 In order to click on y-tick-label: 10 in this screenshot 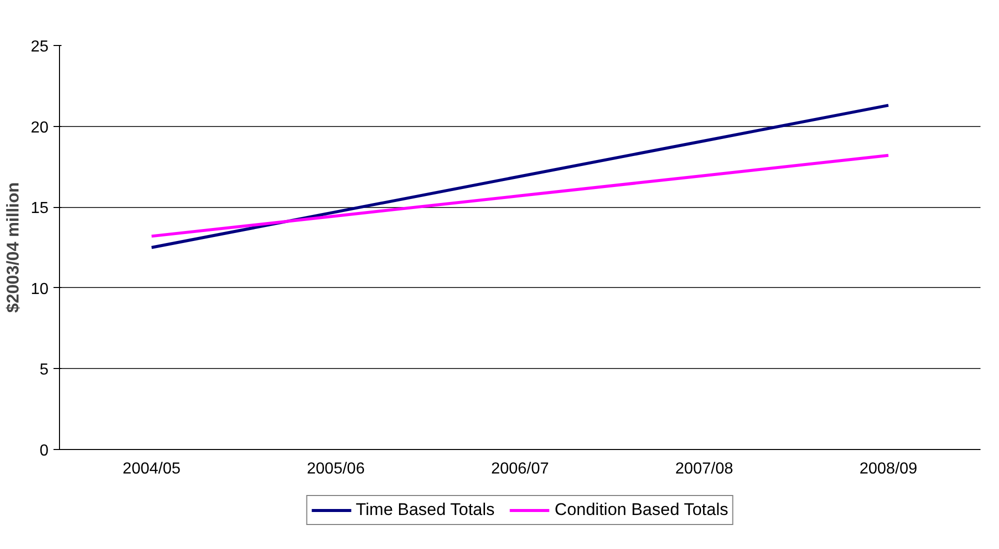, I will do `click(39, 289)`.